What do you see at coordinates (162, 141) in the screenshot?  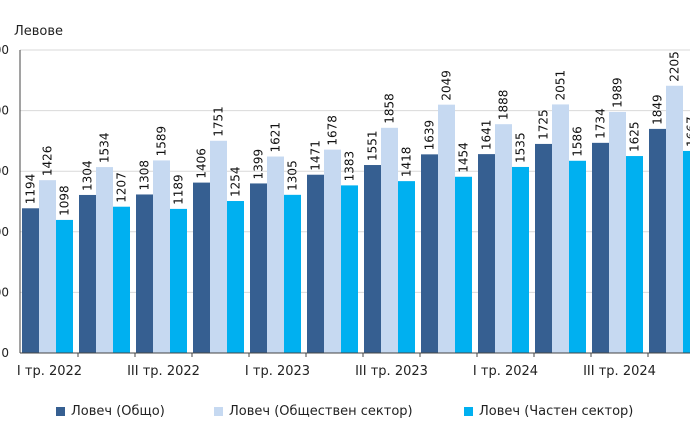 I see `data-label: 1589` at bounding box center [162, 141].